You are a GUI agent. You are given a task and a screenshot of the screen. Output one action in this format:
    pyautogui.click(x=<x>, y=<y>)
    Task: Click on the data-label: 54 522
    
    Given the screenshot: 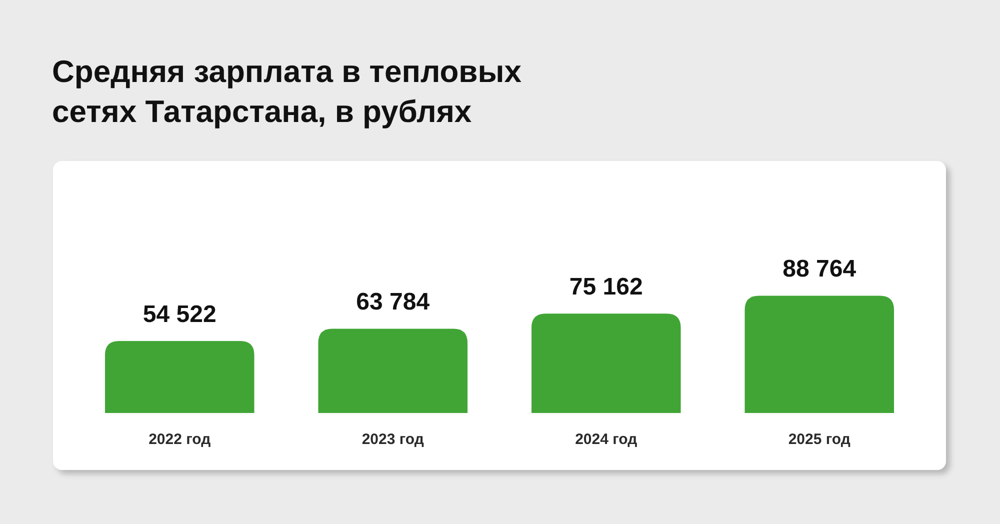 What is the action you would take?
    pyautogui.click(x=179, y=314)
    